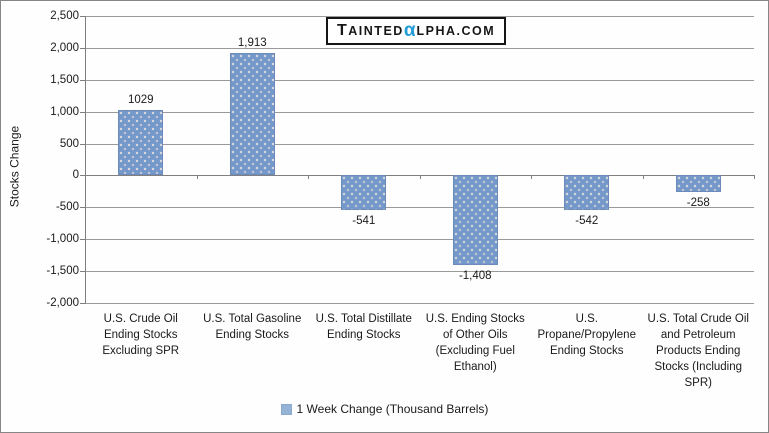 The height and width of the screenshot is (433, 769). What do you see at coordinates (252, 327) in the screenshot?
I see `x-axis-category-label: U.S. Total Gasoline Ending Stocks` at bounding box center [252, 327].